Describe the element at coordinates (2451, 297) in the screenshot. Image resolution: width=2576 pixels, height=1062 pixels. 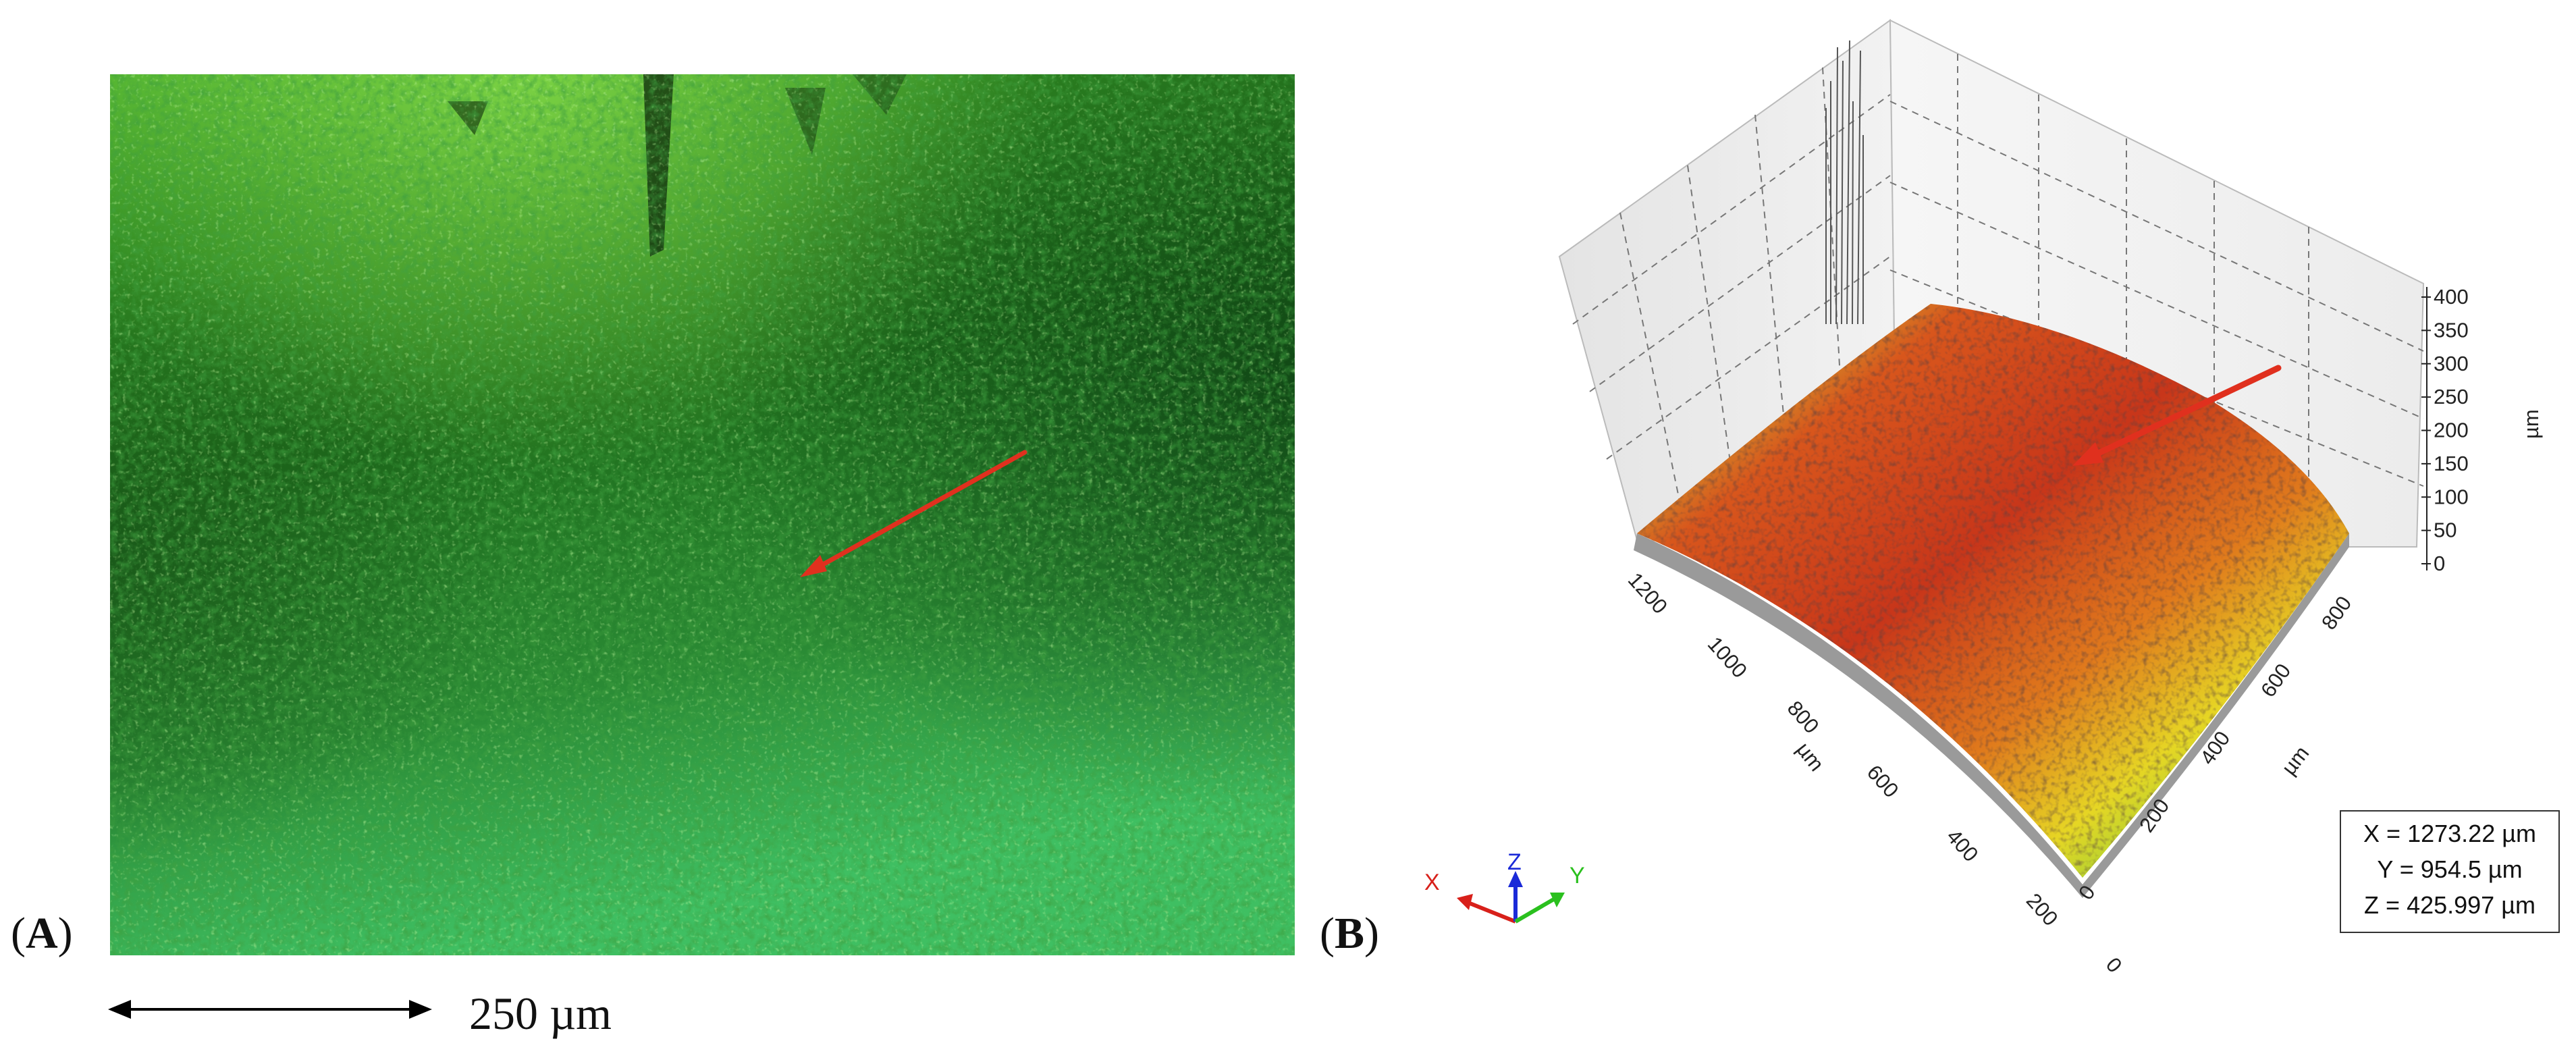
I see `z-axis-tick-label: 400` at that location.